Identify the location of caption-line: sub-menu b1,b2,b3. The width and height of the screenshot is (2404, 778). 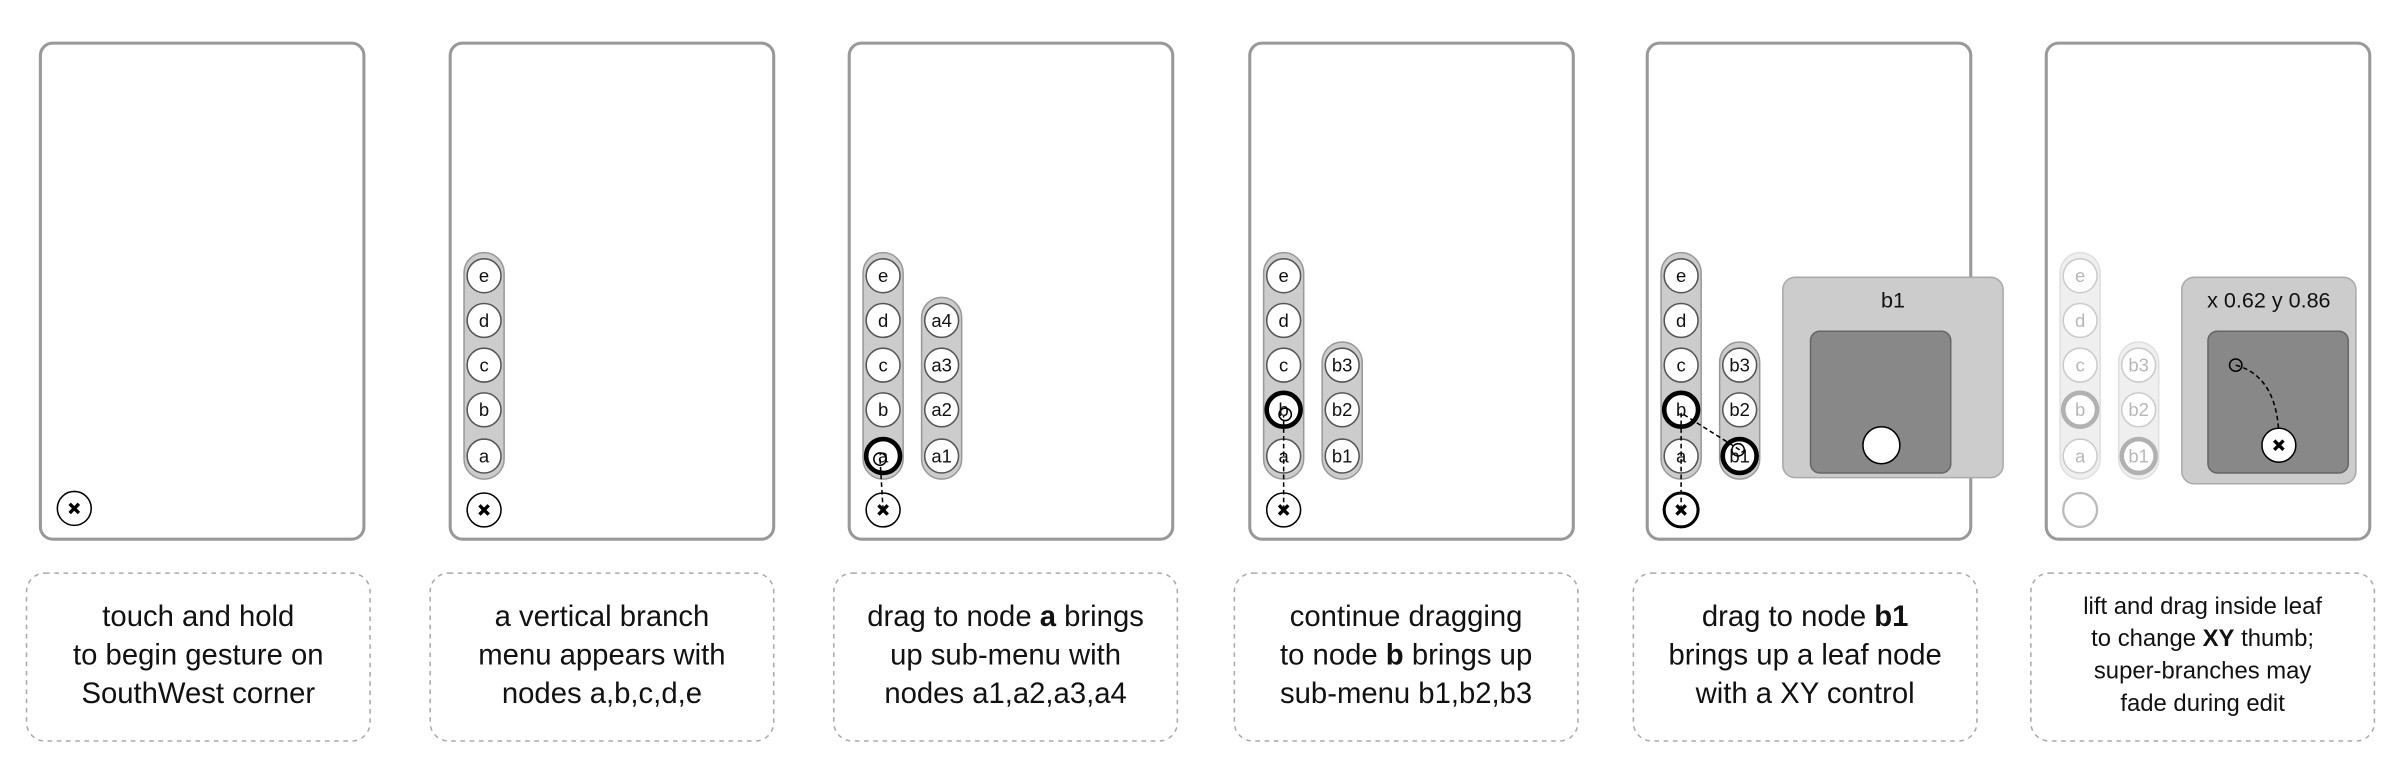
(1406, 694).